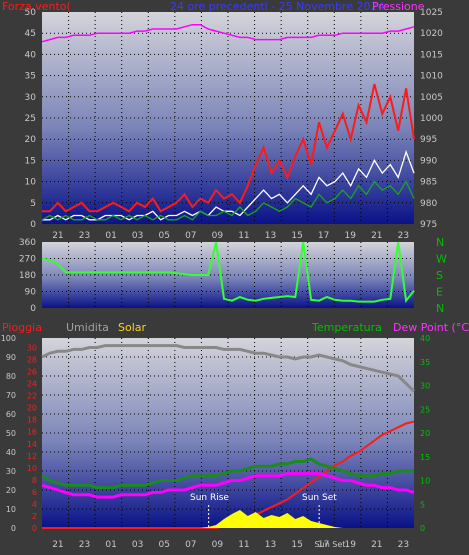 The height and width of the screenshot is (555, 469). I want to click on humidity-tick: 10, so click(11, 509).